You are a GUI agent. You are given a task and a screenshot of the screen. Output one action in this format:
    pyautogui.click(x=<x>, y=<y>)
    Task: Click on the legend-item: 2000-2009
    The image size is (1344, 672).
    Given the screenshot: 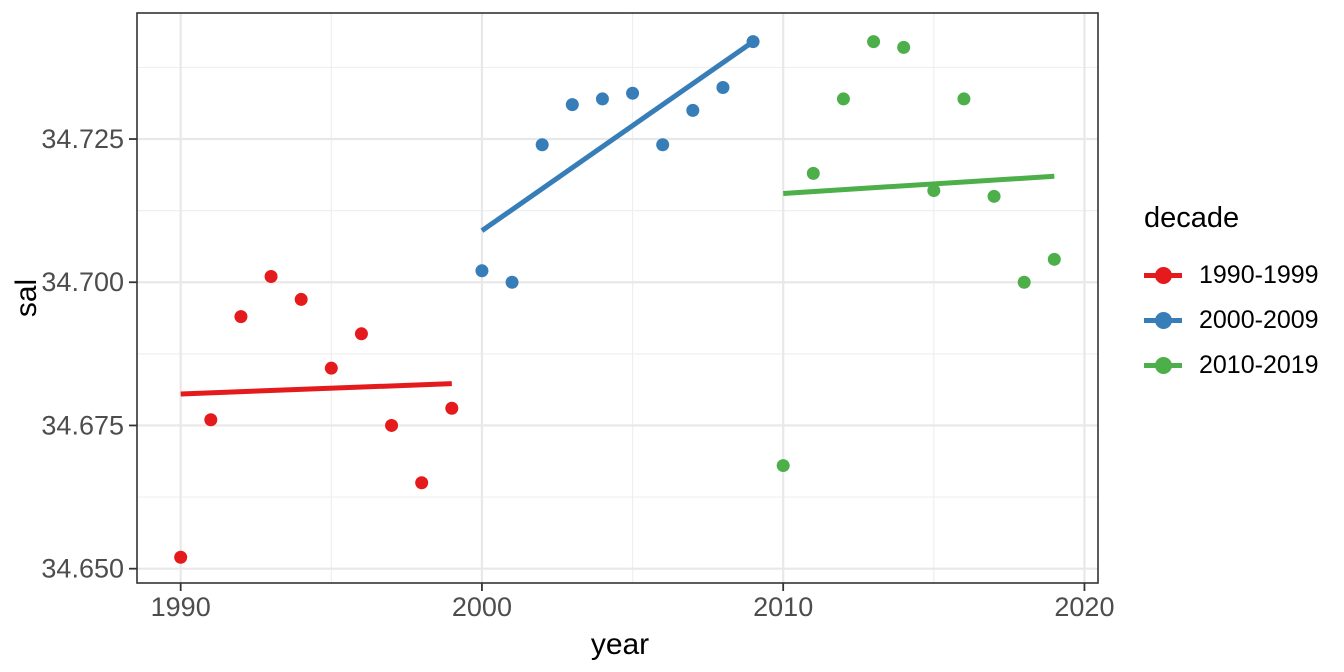 What is the action you would take?
    pyautogui.click(x=1231, y=320)
    